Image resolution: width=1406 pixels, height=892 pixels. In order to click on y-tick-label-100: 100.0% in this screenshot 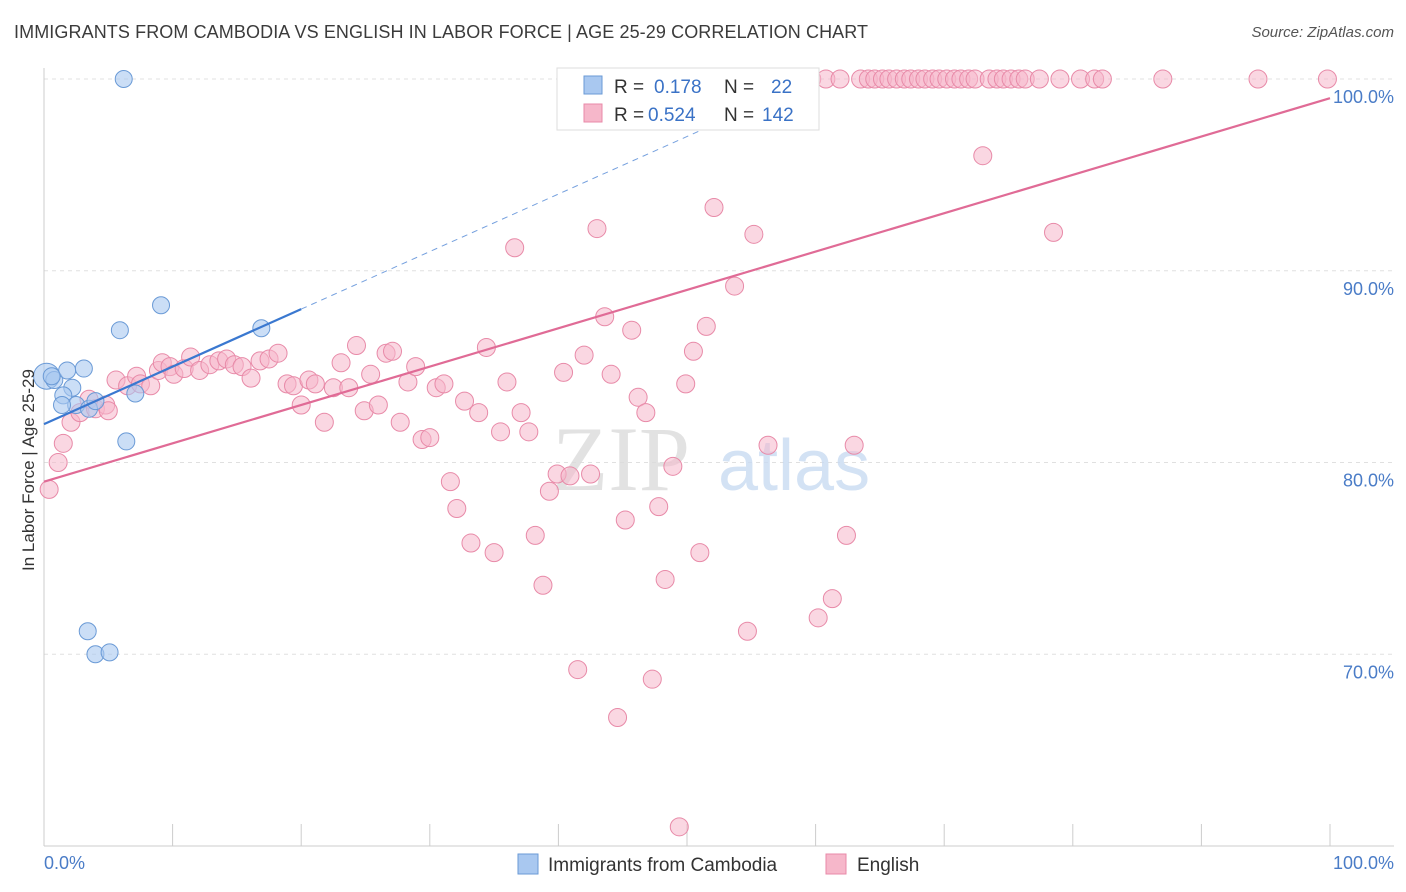, I will do `click(1363, 97)`.